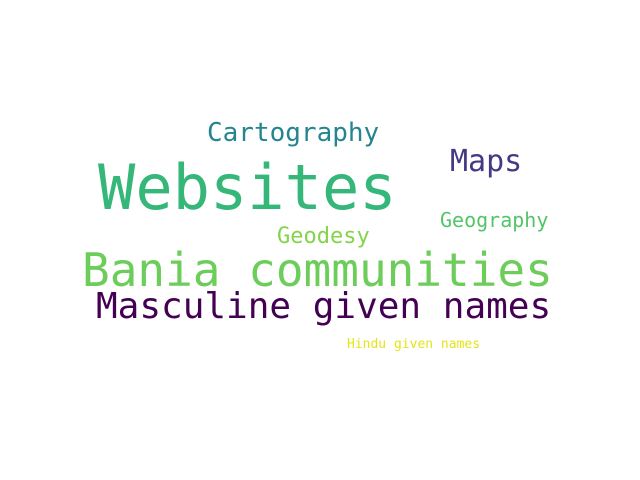 The image size is (640, 480). I want to click on word-masculine-given-names: Masculine given names, so click(324, 306).